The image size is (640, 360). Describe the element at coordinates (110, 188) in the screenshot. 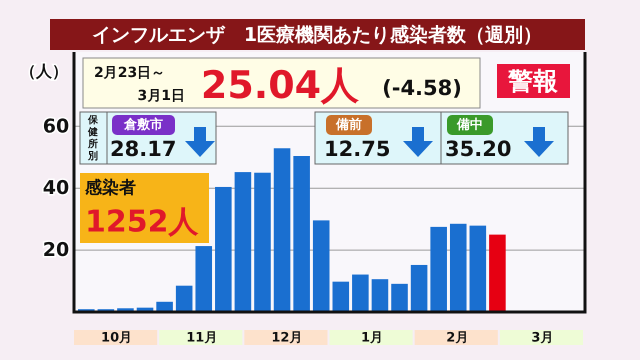

I see `annotation: 感染者` at that location.